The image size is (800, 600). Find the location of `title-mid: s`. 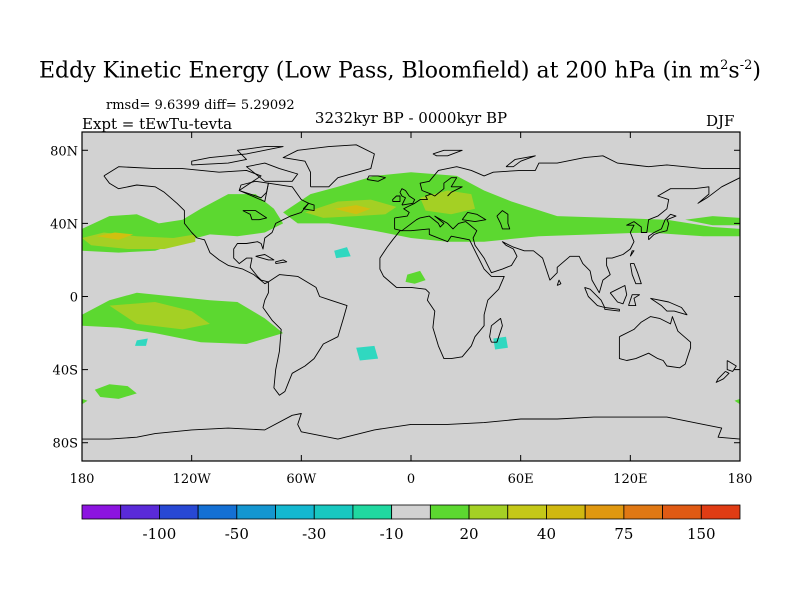

title-mid: s is located at coordinates (734, 71).